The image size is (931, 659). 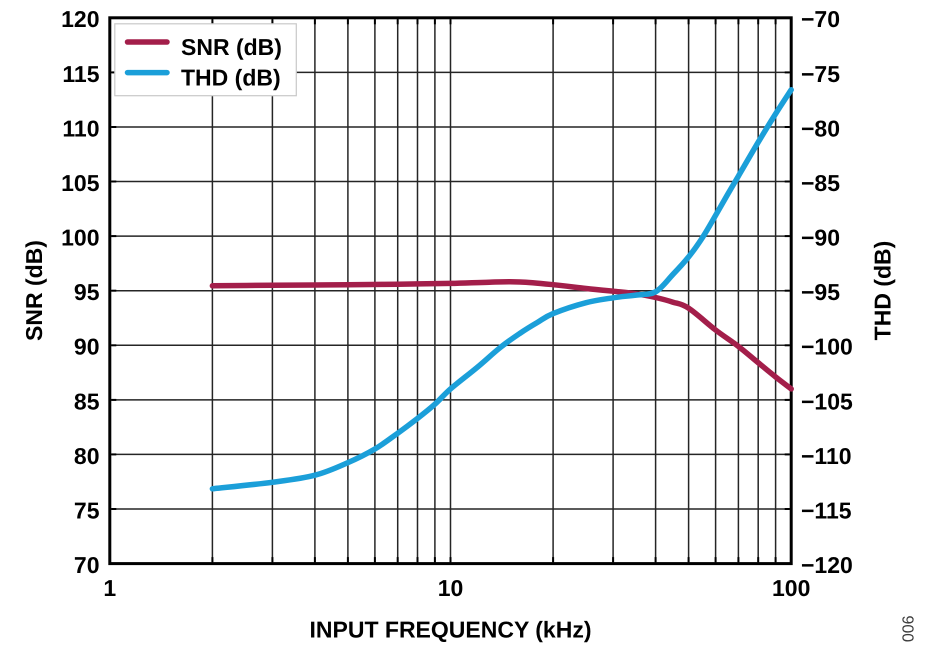 What do you see at coordinates (80, 183) in the screenshot?
I see `svg-text: 105` at bounding box center [80, 183].